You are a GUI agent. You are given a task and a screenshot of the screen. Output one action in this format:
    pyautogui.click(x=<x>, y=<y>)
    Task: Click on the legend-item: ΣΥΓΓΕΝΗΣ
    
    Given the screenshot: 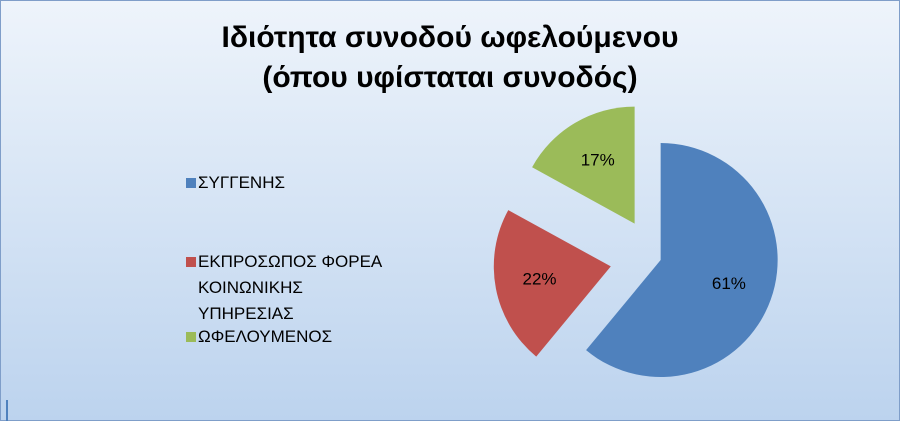 What is the action you would take?
    pyautogui.click(x=292, y=183)
    